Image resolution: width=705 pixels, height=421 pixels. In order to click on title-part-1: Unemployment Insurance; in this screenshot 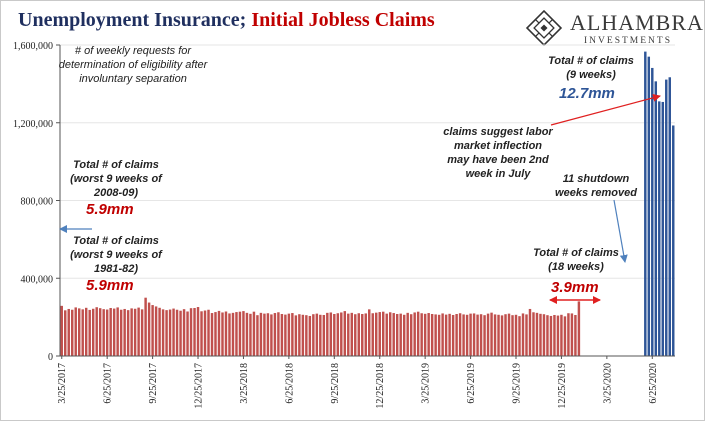, I will do `click(132, 20)`.